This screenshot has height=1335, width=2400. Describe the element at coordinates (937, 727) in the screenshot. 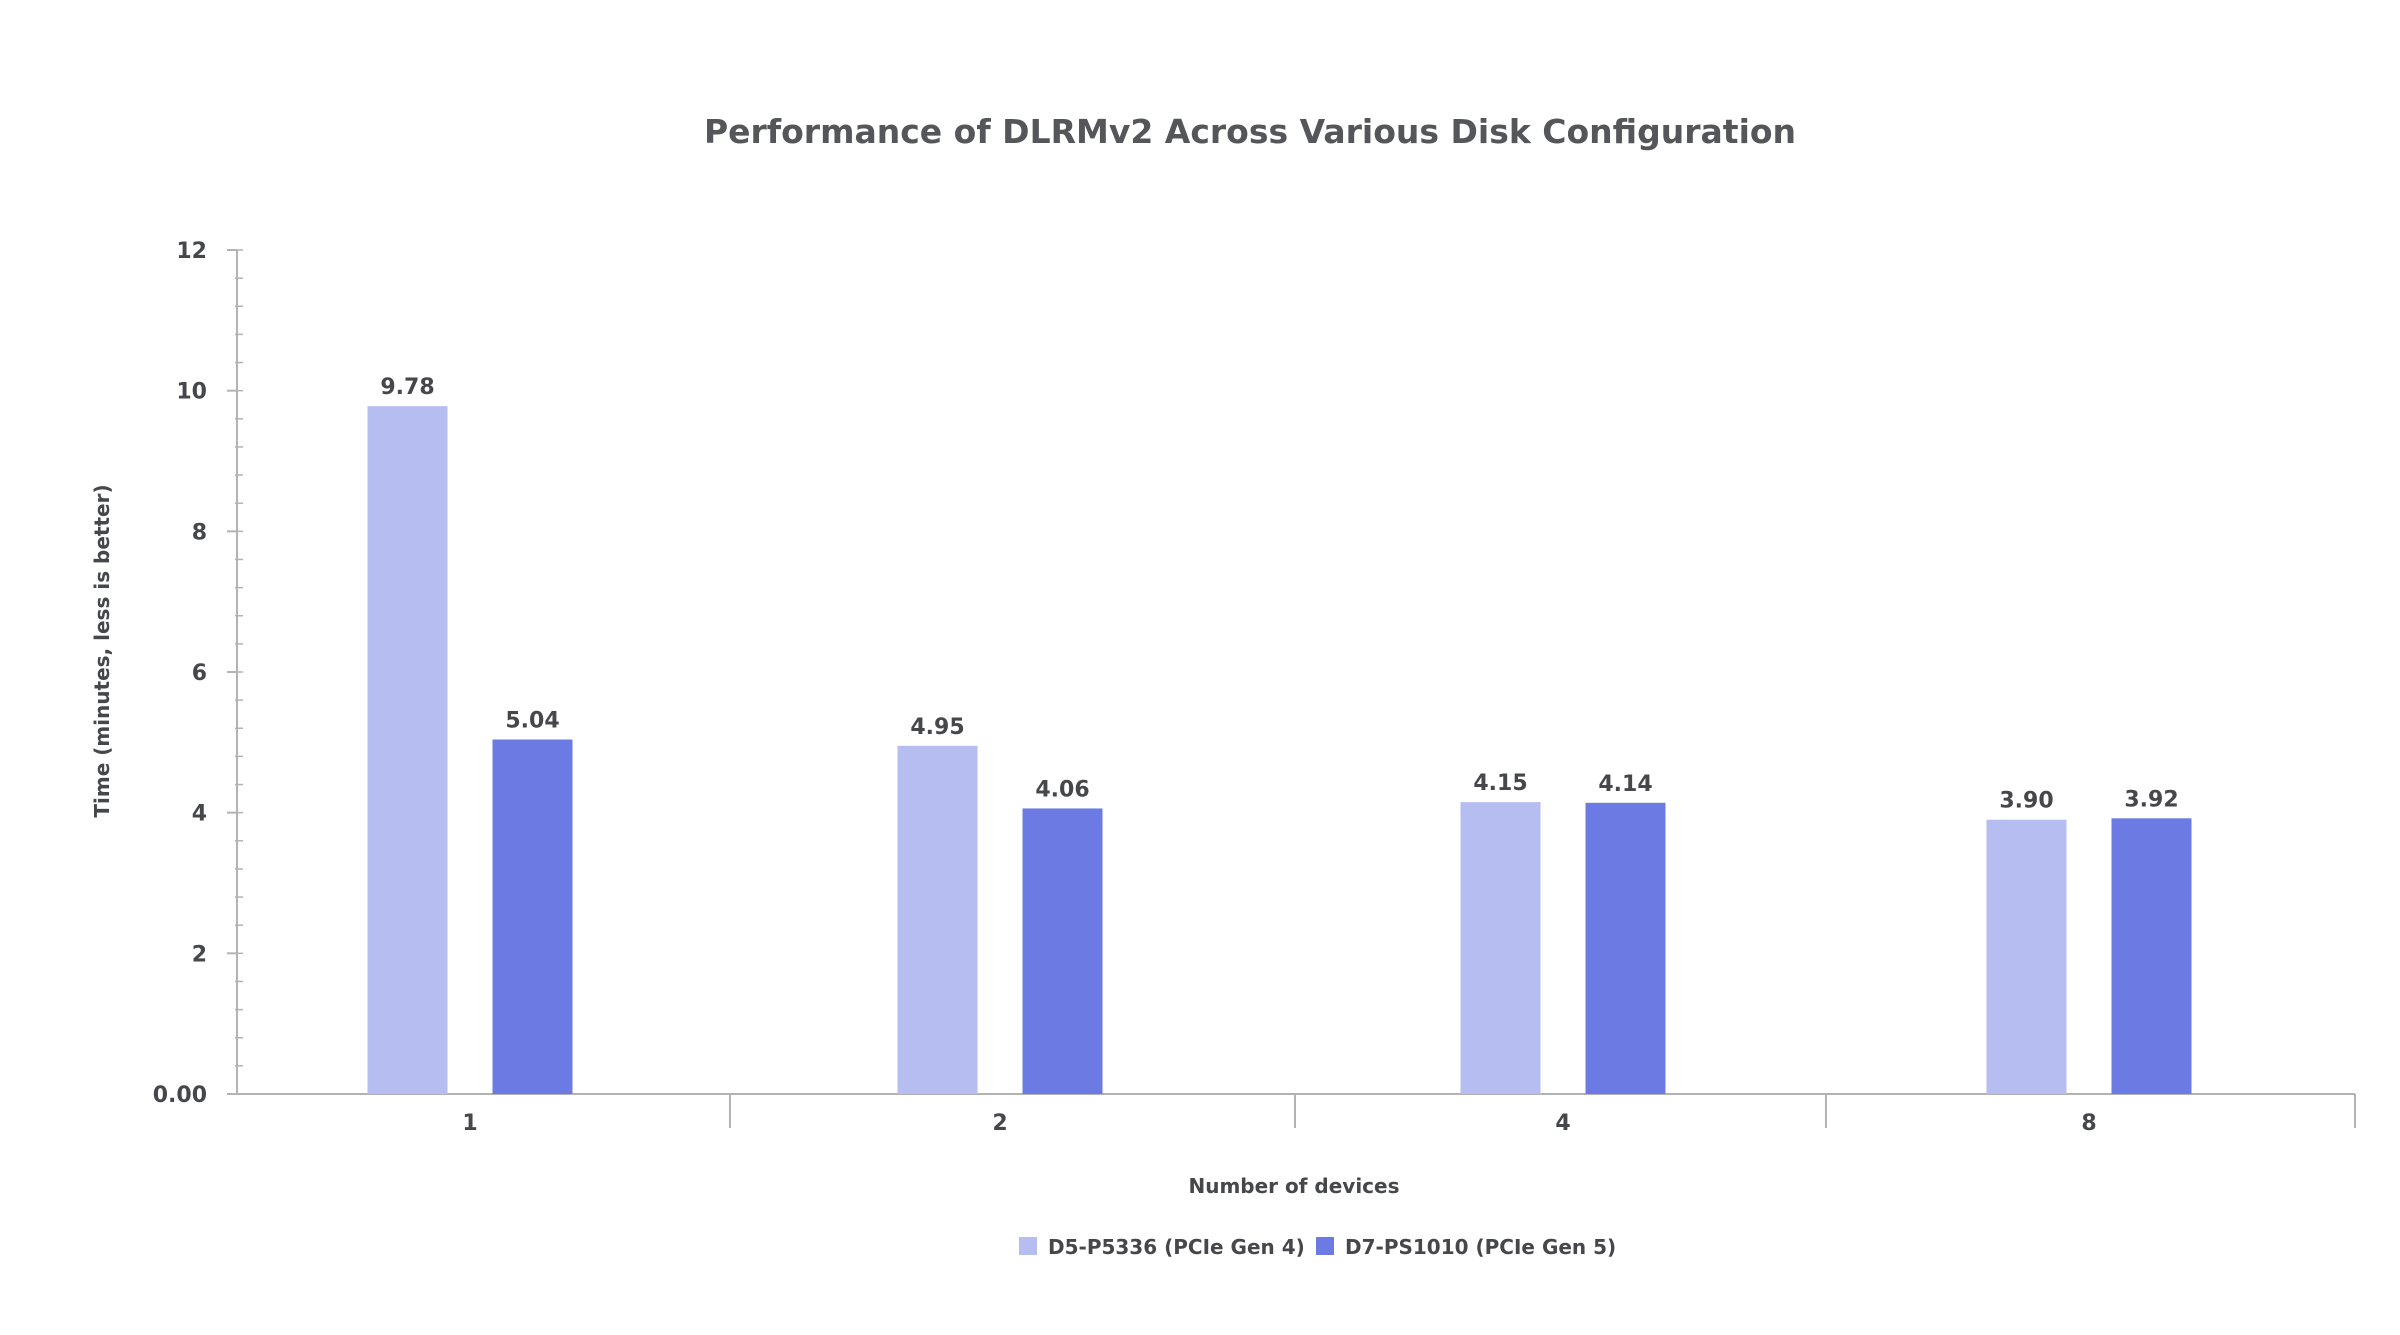

I see `data-label: 4.95` at that location.